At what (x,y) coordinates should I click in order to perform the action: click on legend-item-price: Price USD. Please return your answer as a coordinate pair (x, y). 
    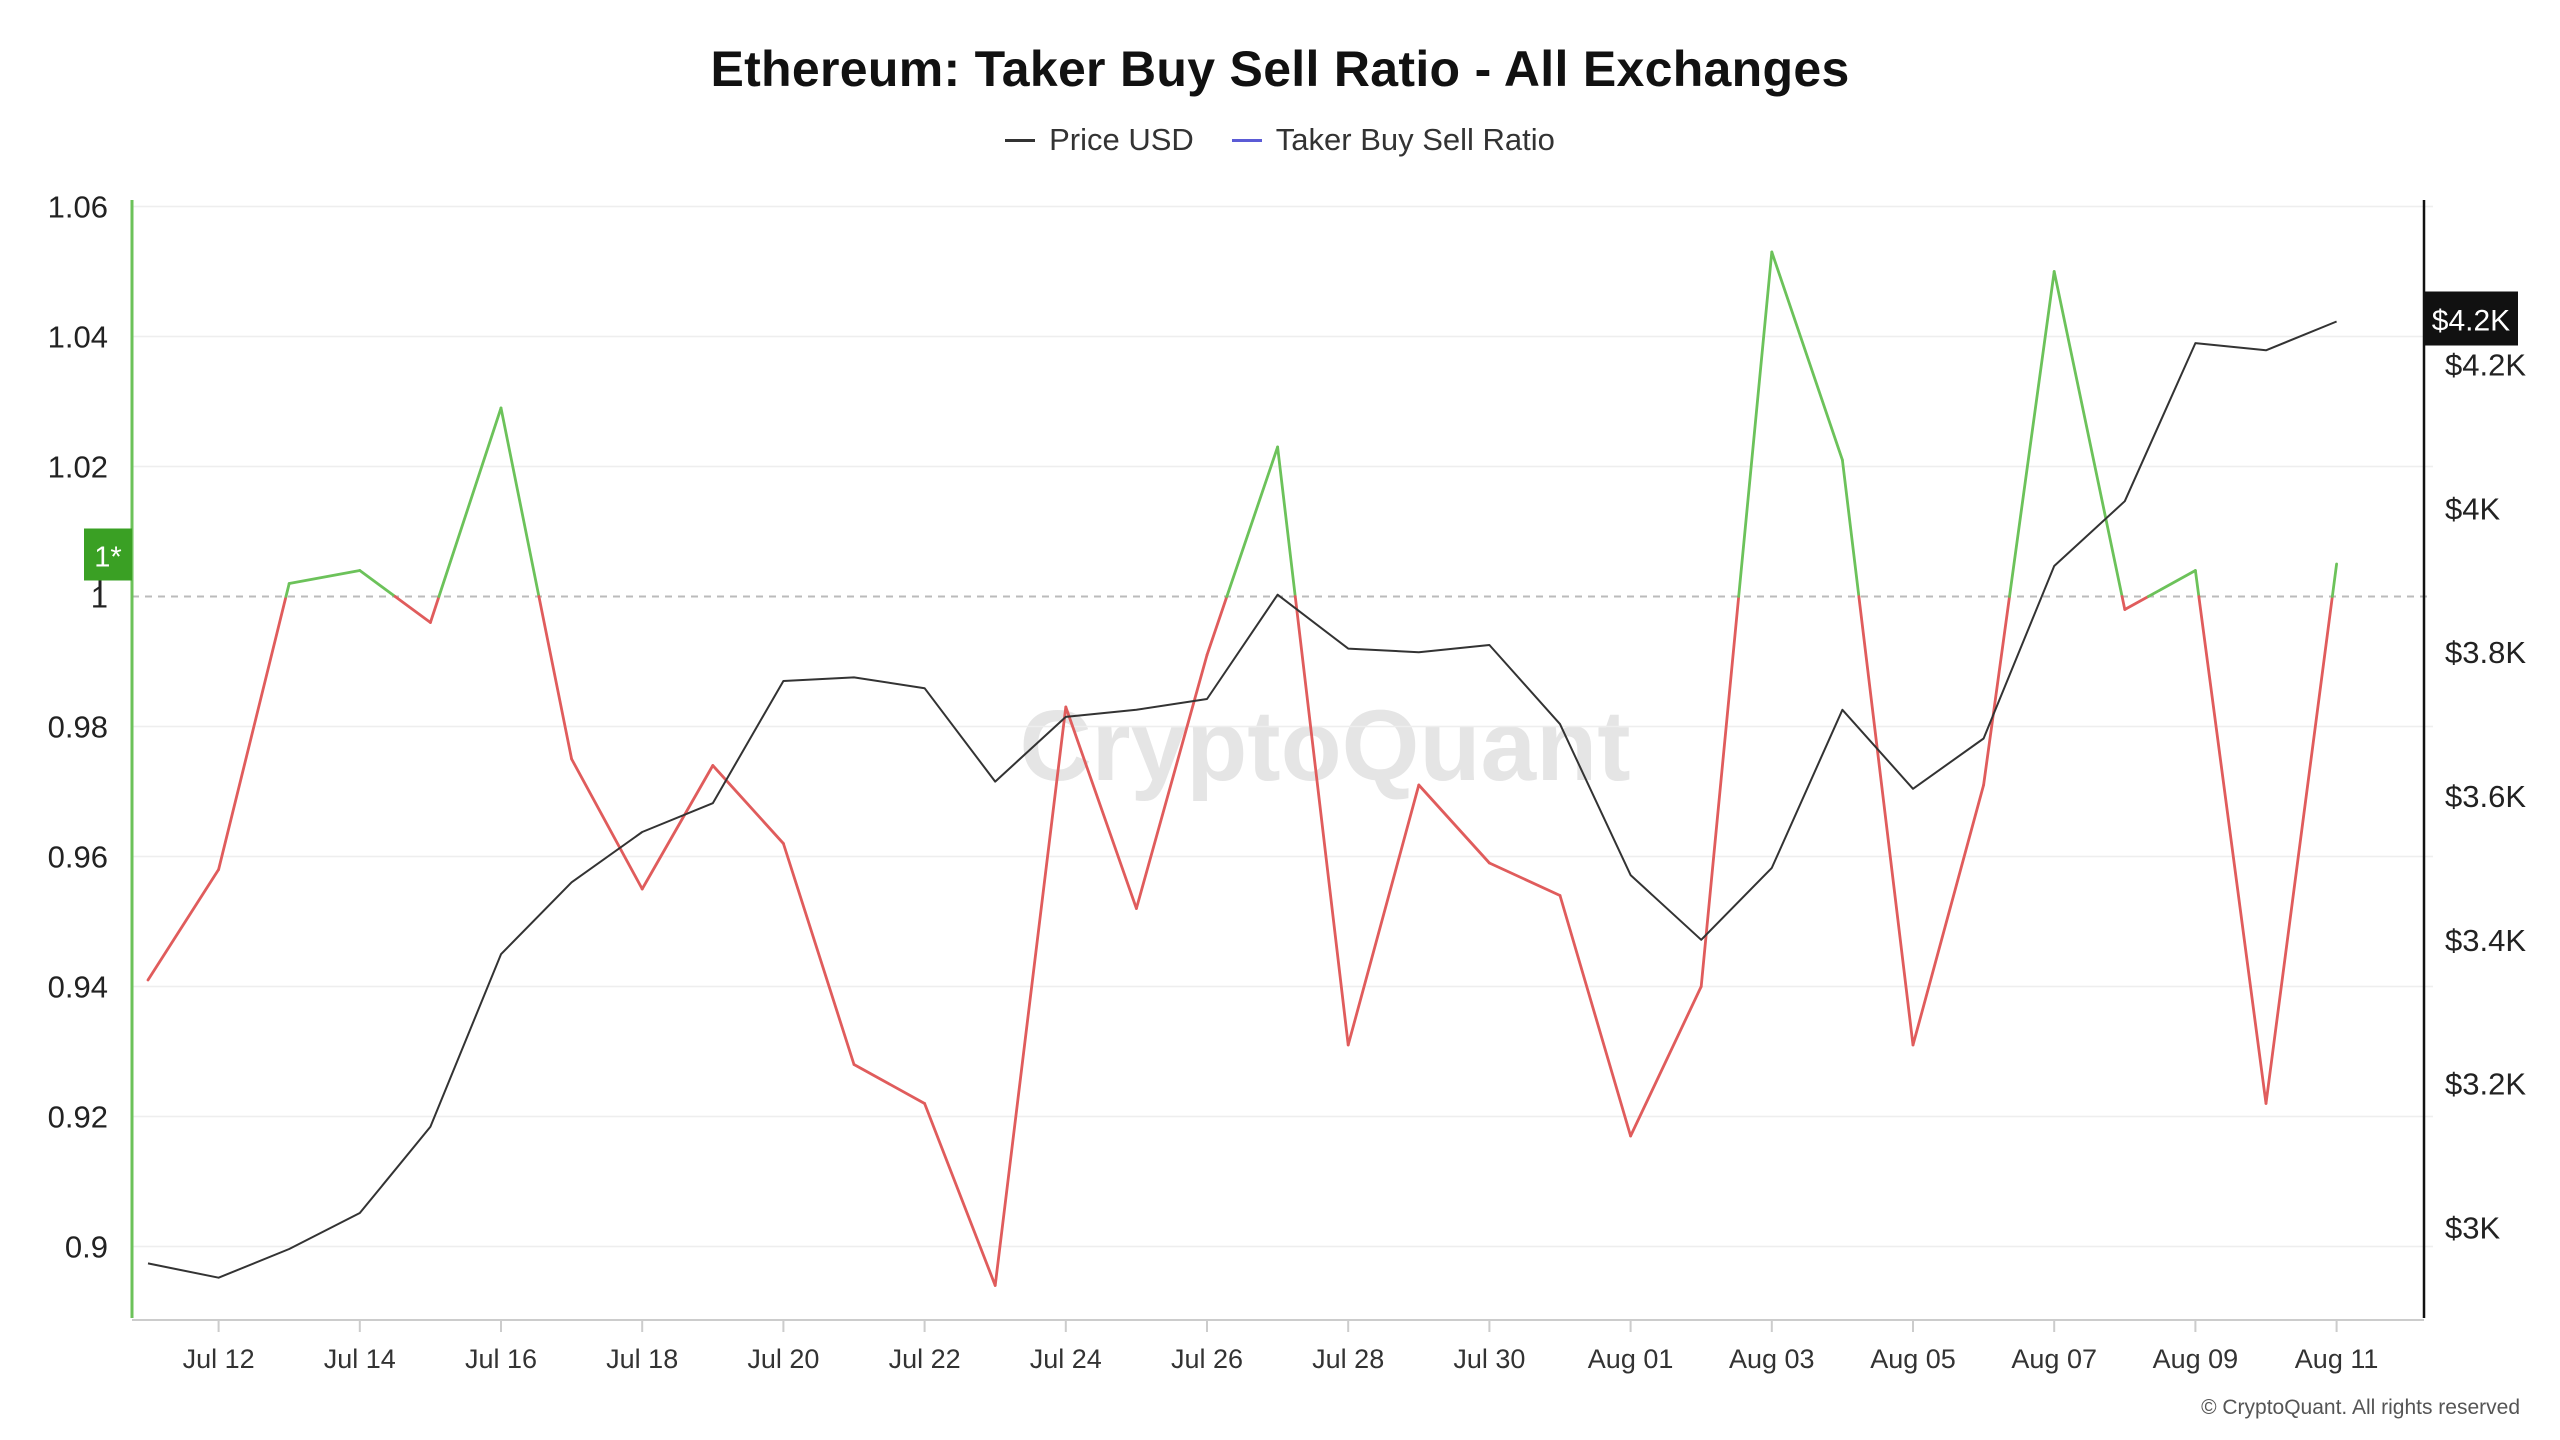
    Looking at the image, I should click on (1099, 140).